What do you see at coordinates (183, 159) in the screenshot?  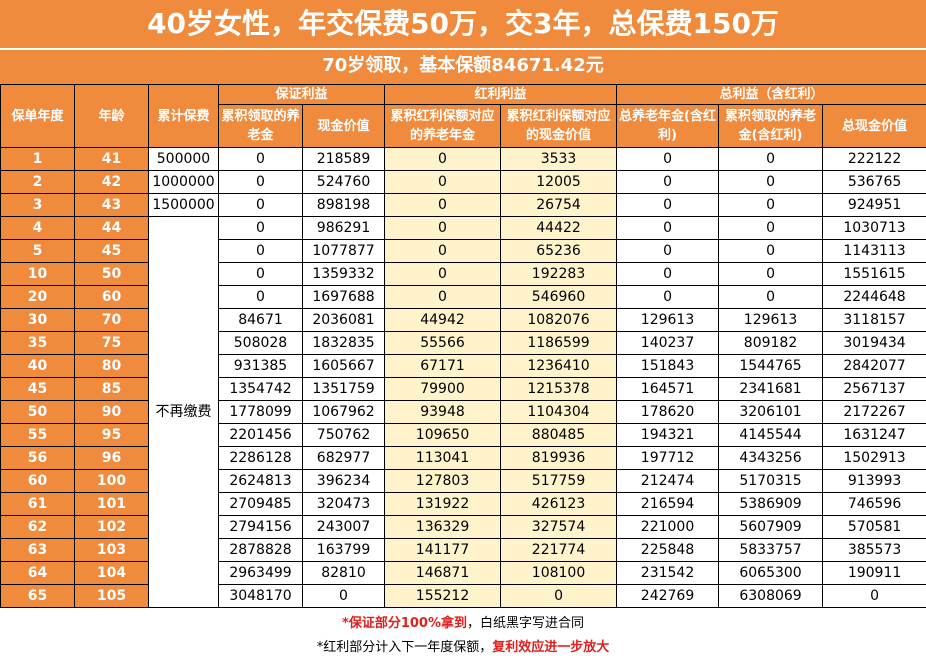 I see `cell-cumulative-premium: 500000` at bounding box center [183, 159].